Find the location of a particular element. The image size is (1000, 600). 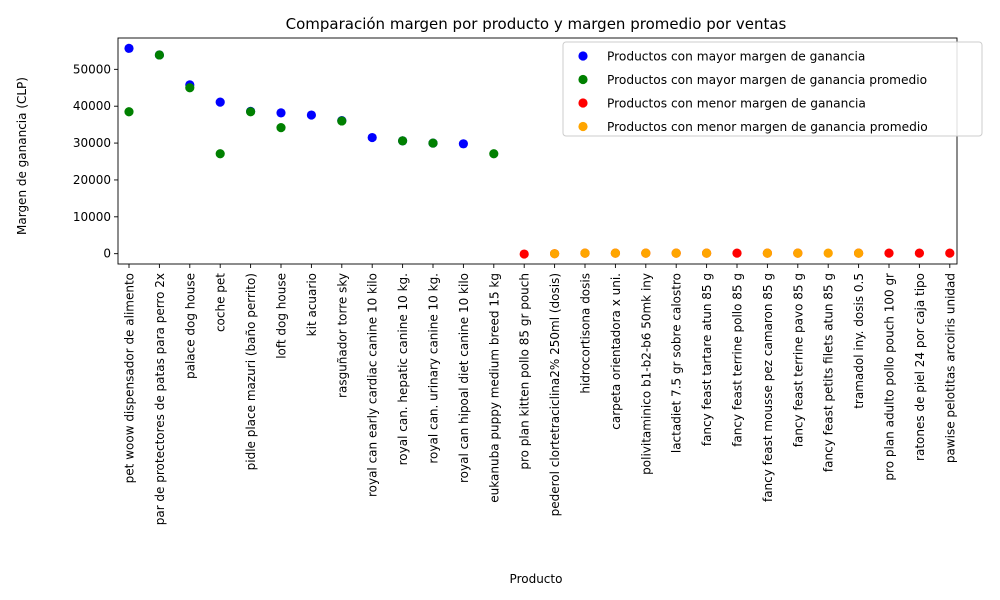

x-tick-label: fancy feast petits filets atun 85 g is located at coordinates (829, 372).